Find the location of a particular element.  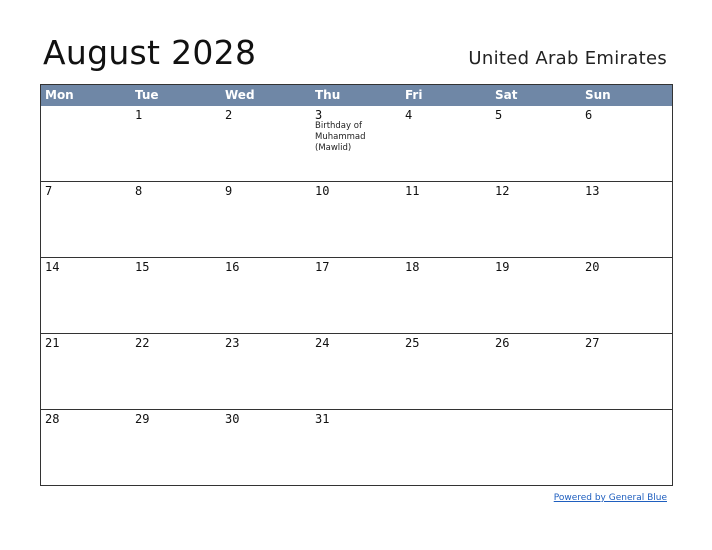

day-cell: 8 is located at coordinates (176, 219).